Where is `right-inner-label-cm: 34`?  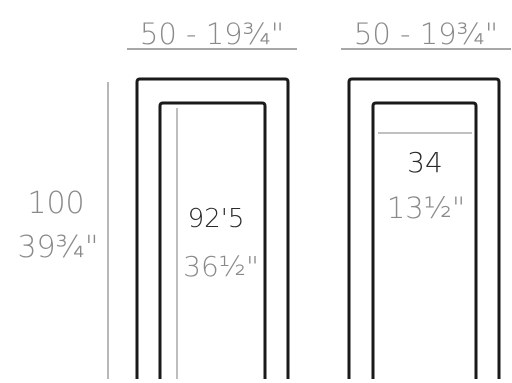
right-inner-label-cm: 34 is located at coordinates (425, 162).